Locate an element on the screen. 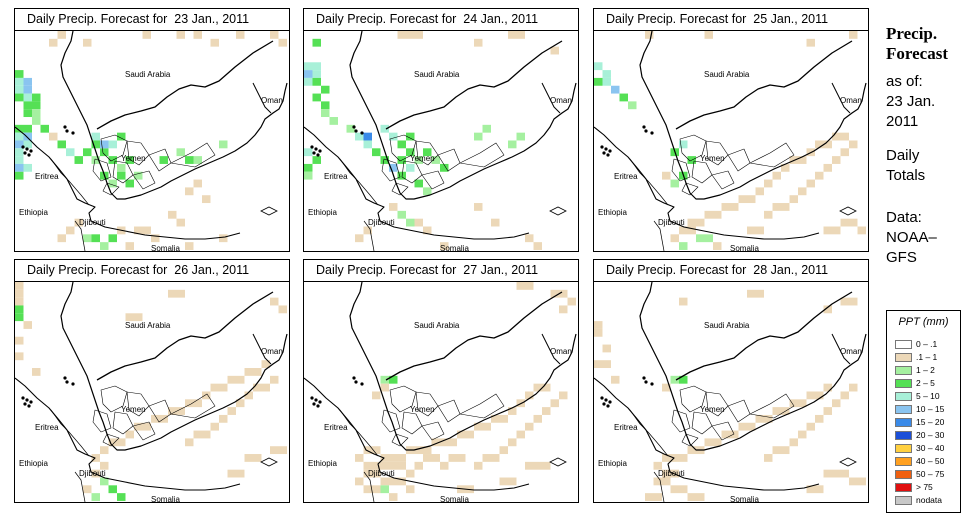 This screenshot has width=971, height=521. legend-item: 20 – 30 is located at coordinates (919, 435).